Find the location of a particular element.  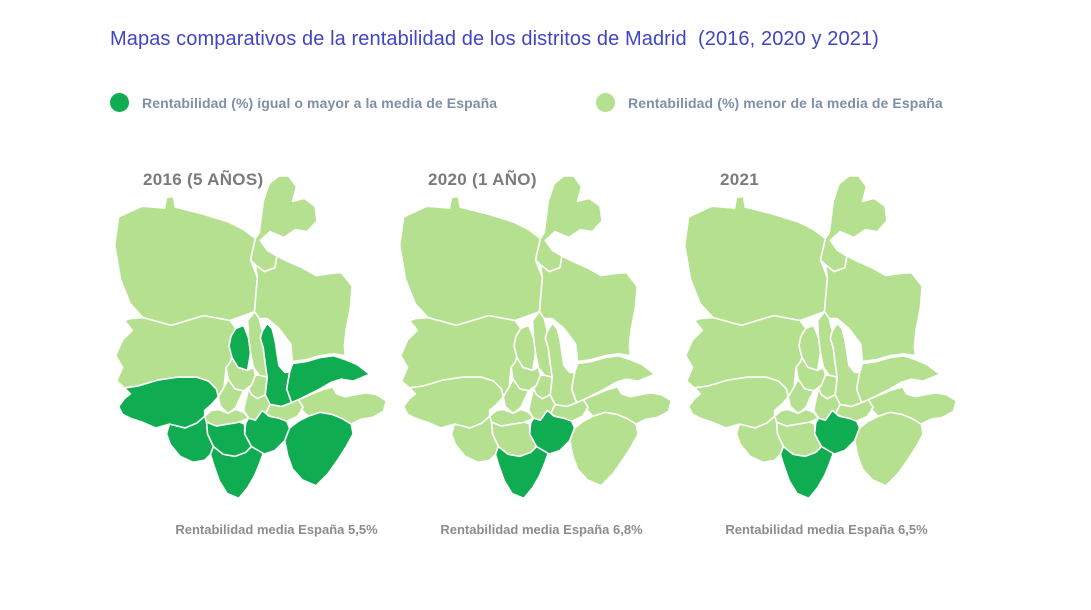

spain-average-caption-2020: Rentabilidad media España 6,8% is located at coordinates (541, 529).